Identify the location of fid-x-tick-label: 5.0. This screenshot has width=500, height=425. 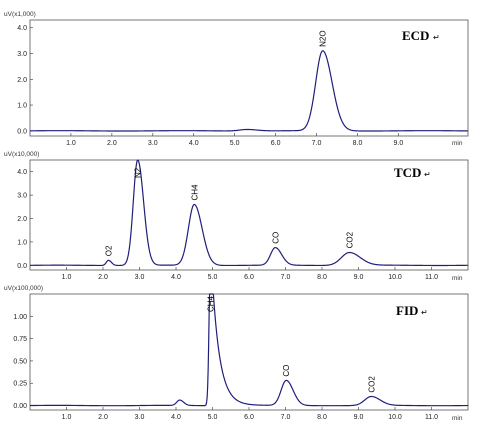
(213, 417).